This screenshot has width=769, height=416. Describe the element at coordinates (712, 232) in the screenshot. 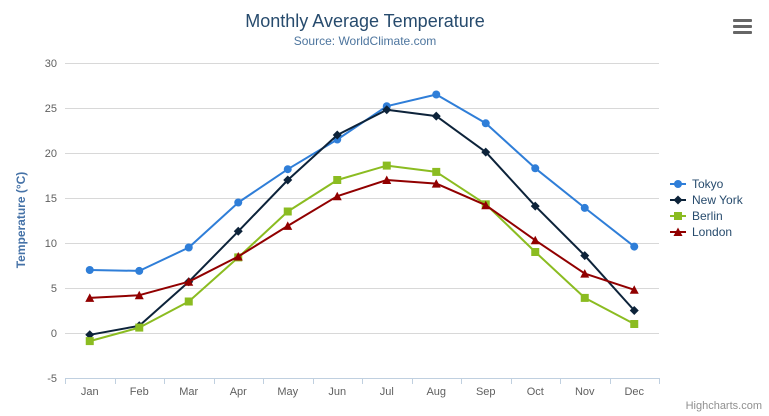

I see `legend-label: London` at that location.